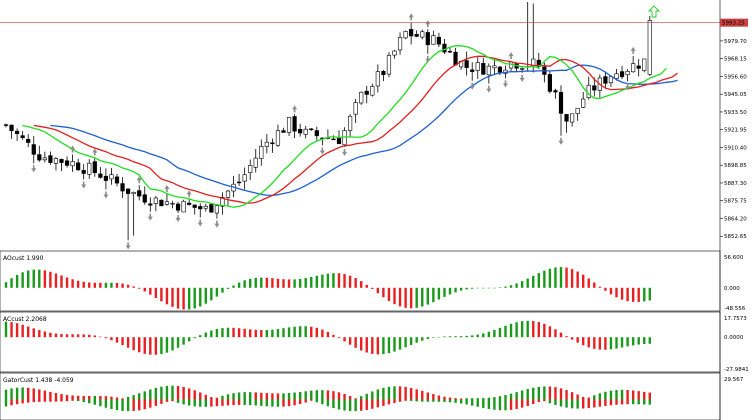 This screenshot has height=420, width=752. Describe the element at coordinates (372, 396) in the screenshot. I see `gator-indicator-pane: GatorCust 1.438 -4.059 29.567` at that location.